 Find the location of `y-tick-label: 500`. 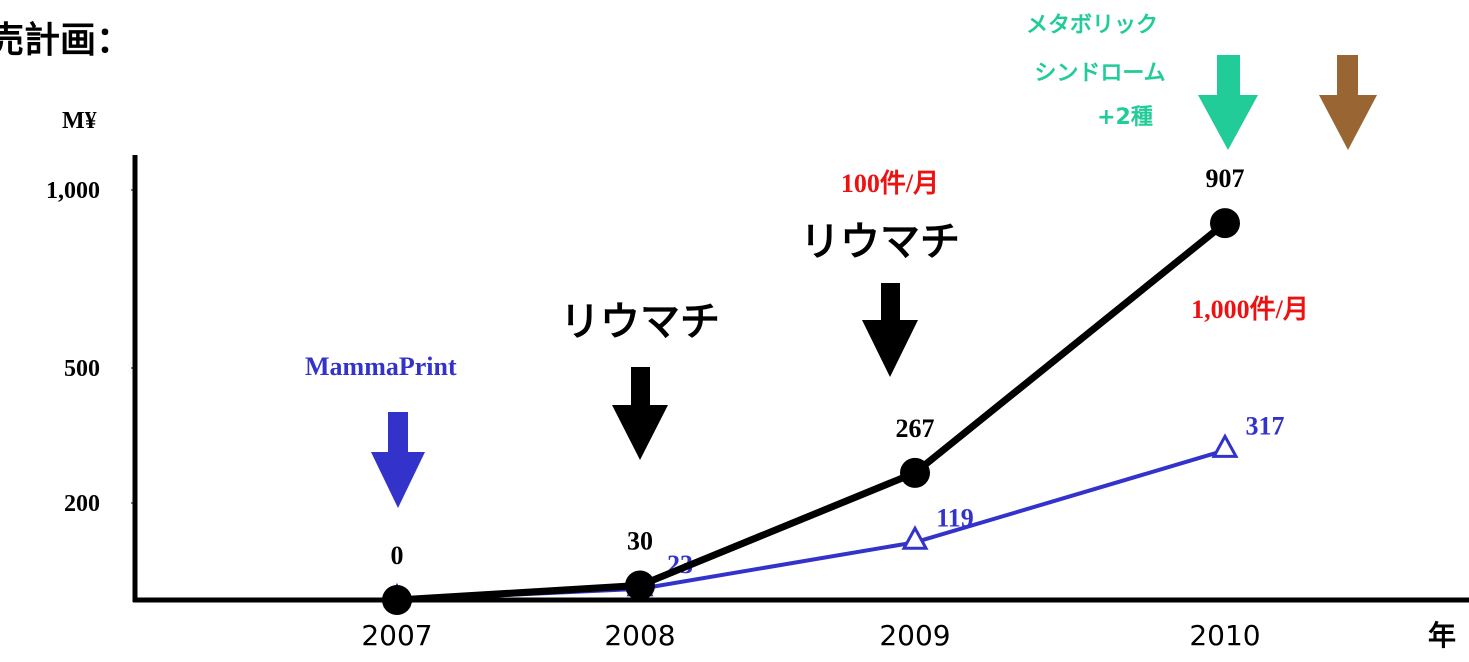

y-tick-label: 500 is located at coordinates (82, 369).